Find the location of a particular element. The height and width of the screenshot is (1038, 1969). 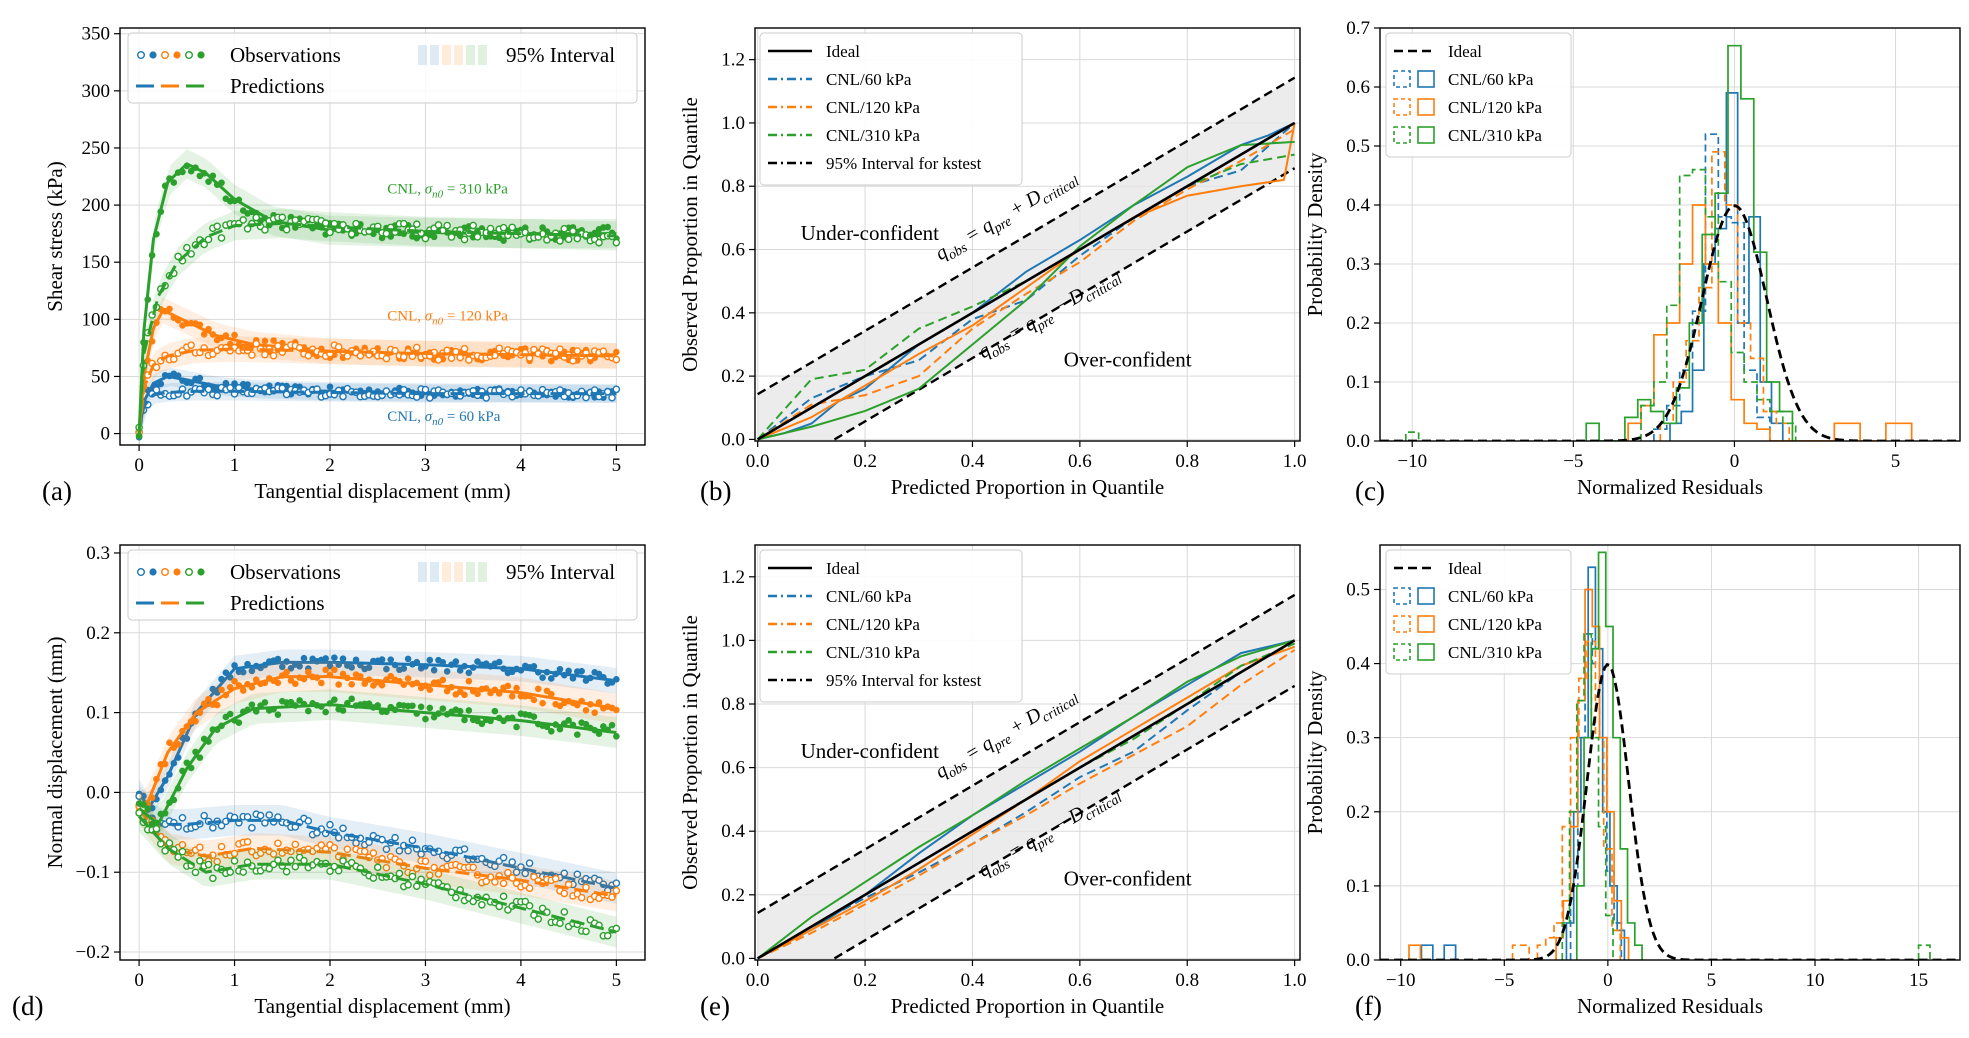

x-tick-label: 1.0 is located at coordinates (1295, 461).